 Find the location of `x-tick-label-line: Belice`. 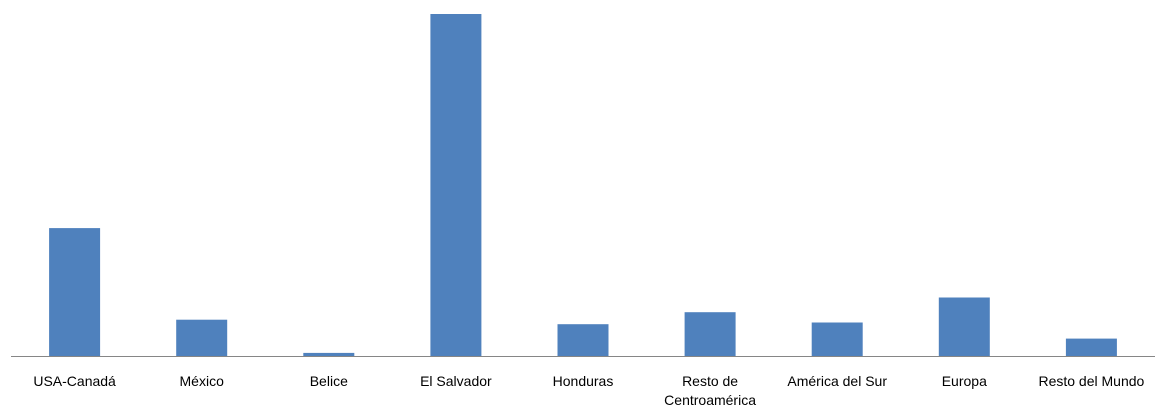

x-tick-label-line: Belice is located at coordinates (329, 381).